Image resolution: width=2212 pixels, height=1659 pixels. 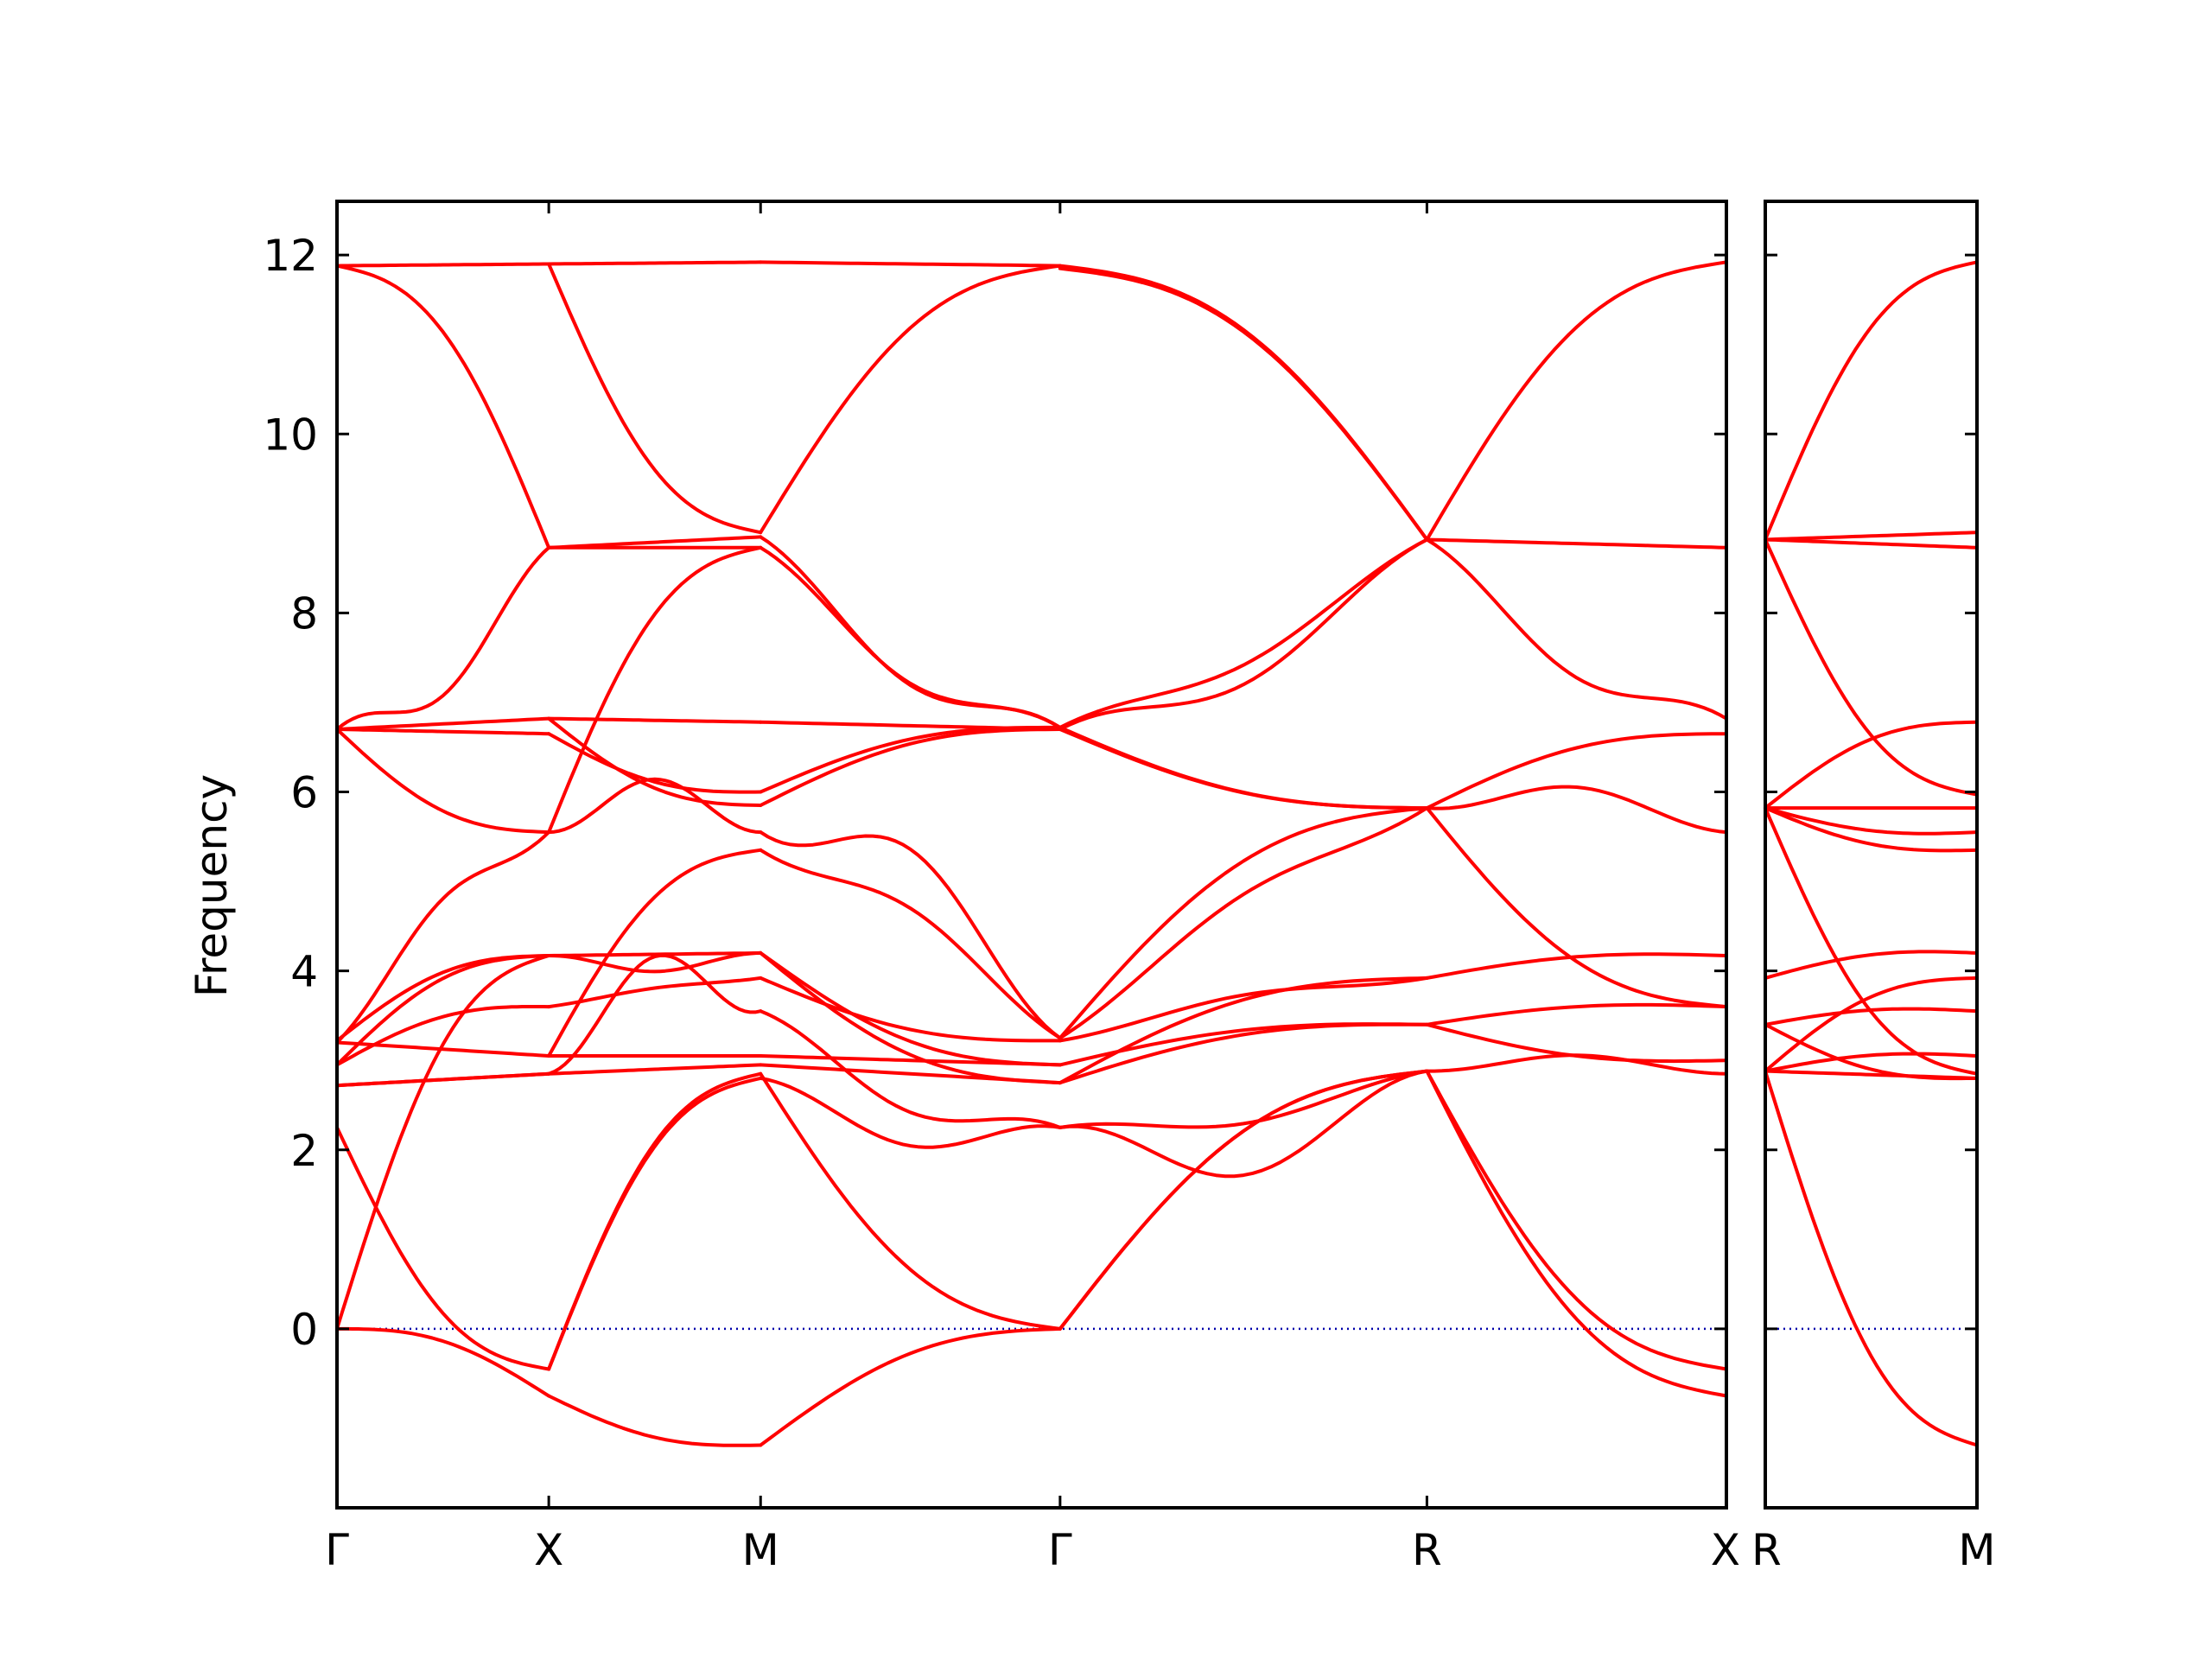 I want to click on x-tick-label: Γ, so click(x=337, y=1550).